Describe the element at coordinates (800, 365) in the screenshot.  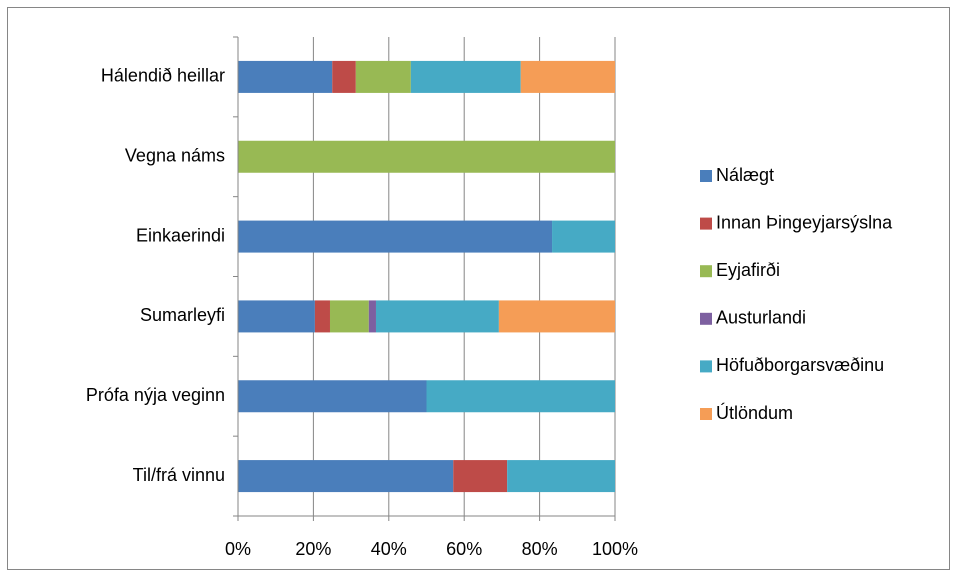
I see `legend-label: Höfuðborgarsvæðinu` at that location.